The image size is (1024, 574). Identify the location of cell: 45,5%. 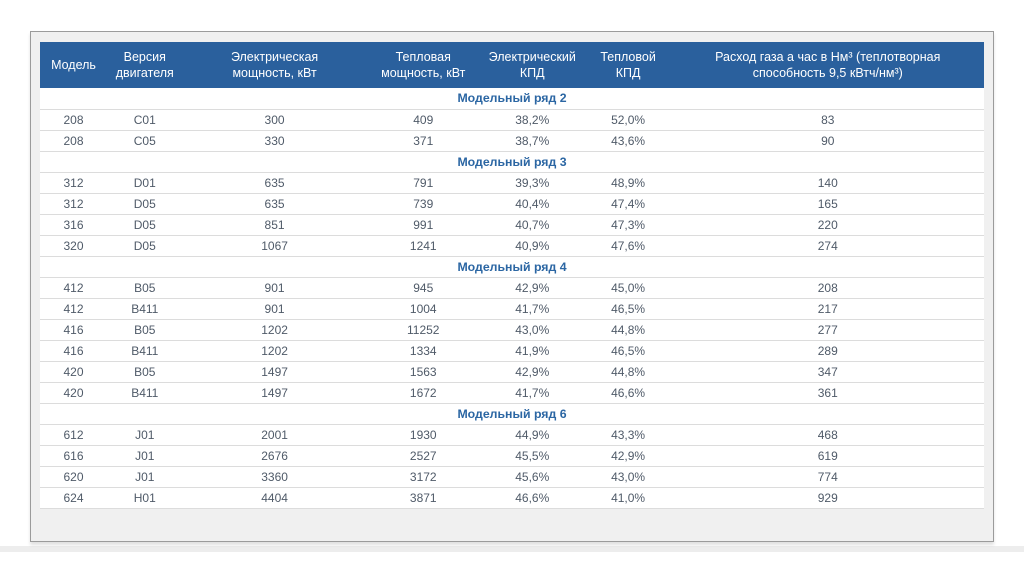
(532, 456).